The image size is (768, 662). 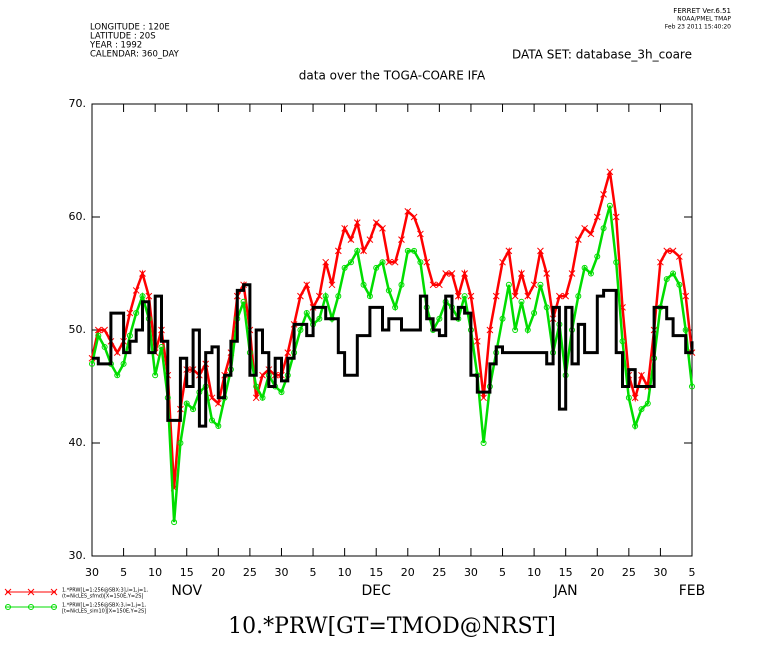 I want to click on legend-label: 1.*PRW[L=1:256@SBX:3],i=1,j=1,, so click(x=105, y=591).